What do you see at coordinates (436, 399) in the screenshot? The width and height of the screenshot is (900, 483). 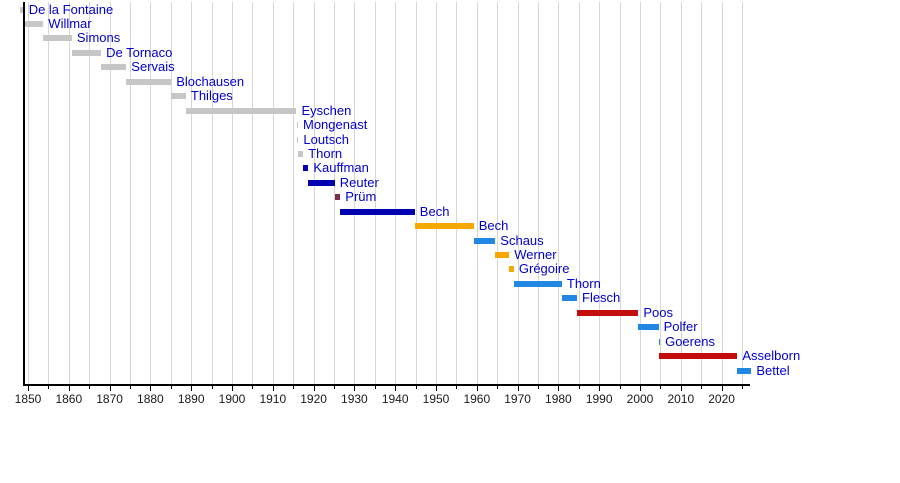 I see `axis-year-label: 1950` at bounding box center [436, 399].